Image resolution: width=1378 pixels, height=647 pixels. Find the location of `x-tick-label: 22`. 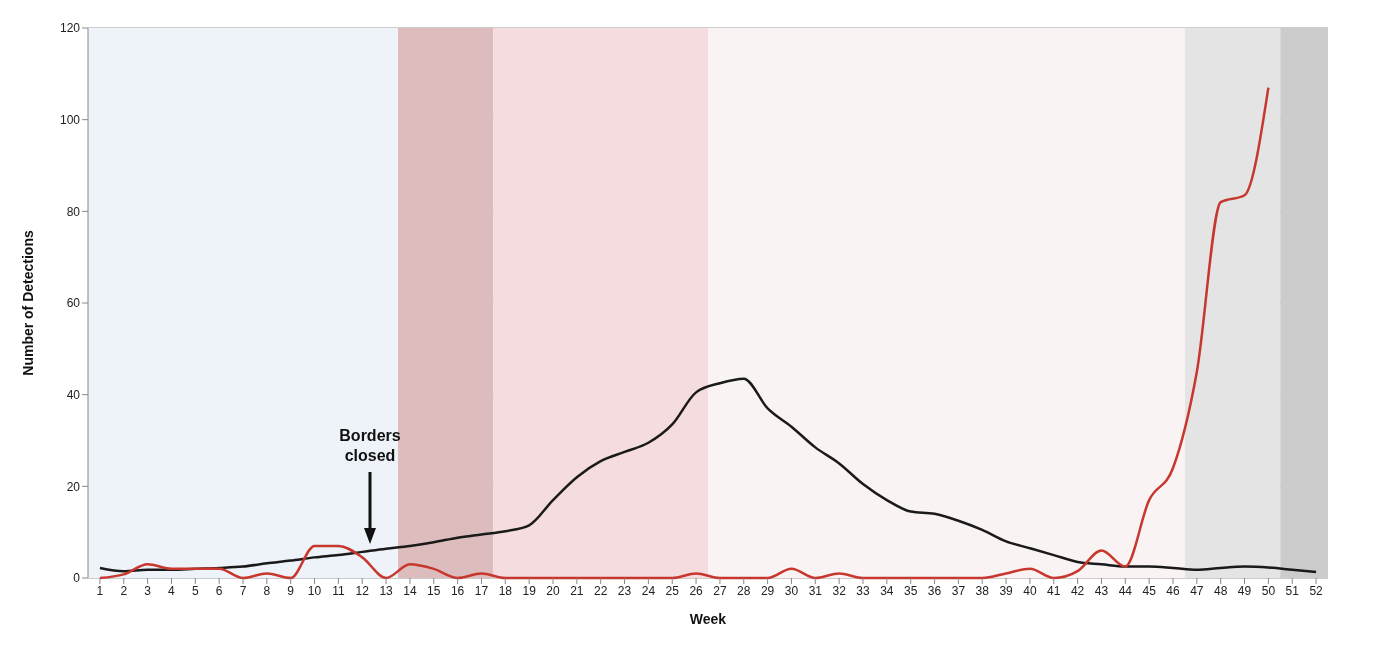

x-tick-label: 22 is located at coordinates (601, 590).